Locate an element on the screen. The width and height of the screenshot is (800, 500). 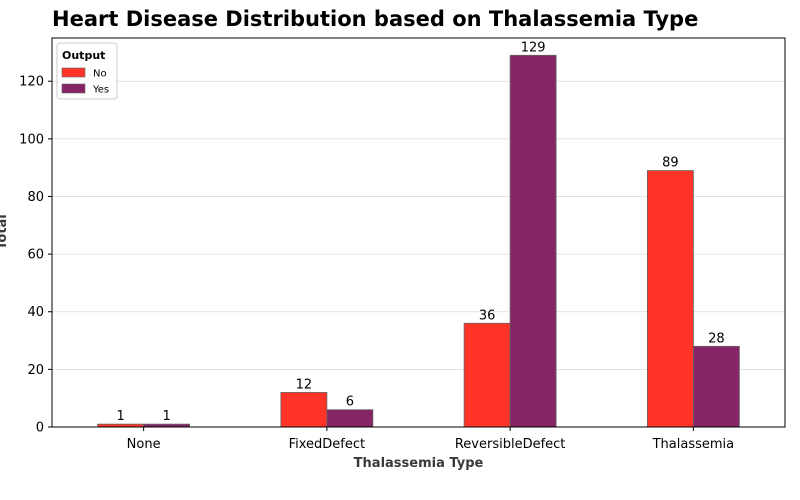
y-axis-ticks: 0 20 40 60 80 100 120 is located at coordinates (35, 255).